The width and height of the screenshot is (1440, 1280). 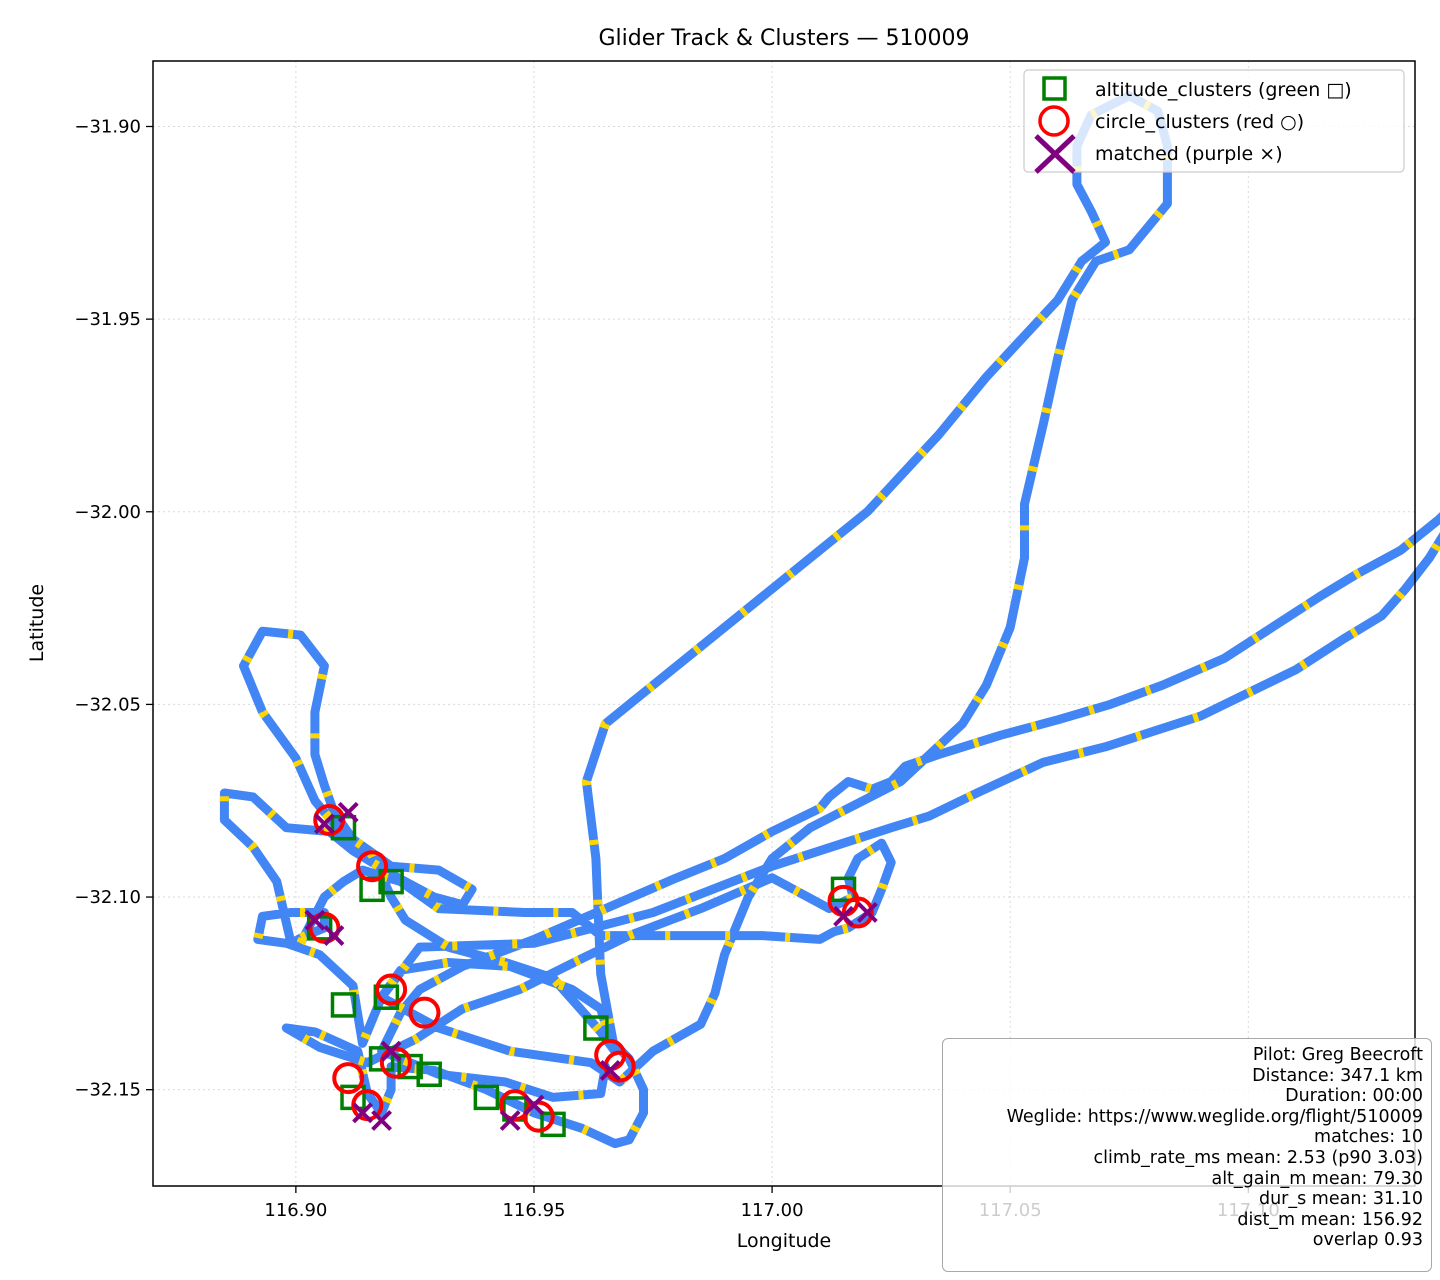 I want to click on legend-label-circle: circle_clusters (red ○), so click(x=1199, y=122).